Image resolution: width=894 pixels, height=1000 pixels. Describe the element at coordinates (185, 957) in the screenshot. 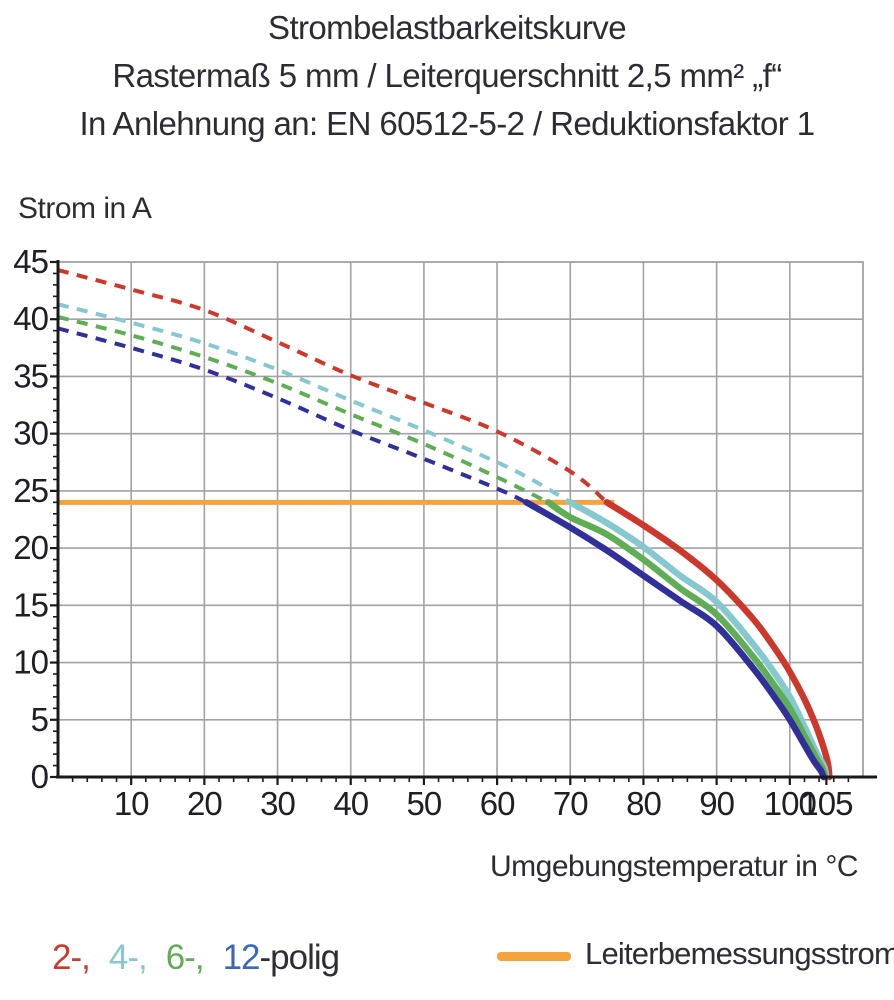

I see `legend-item-6-polig: 6-,` at that location.